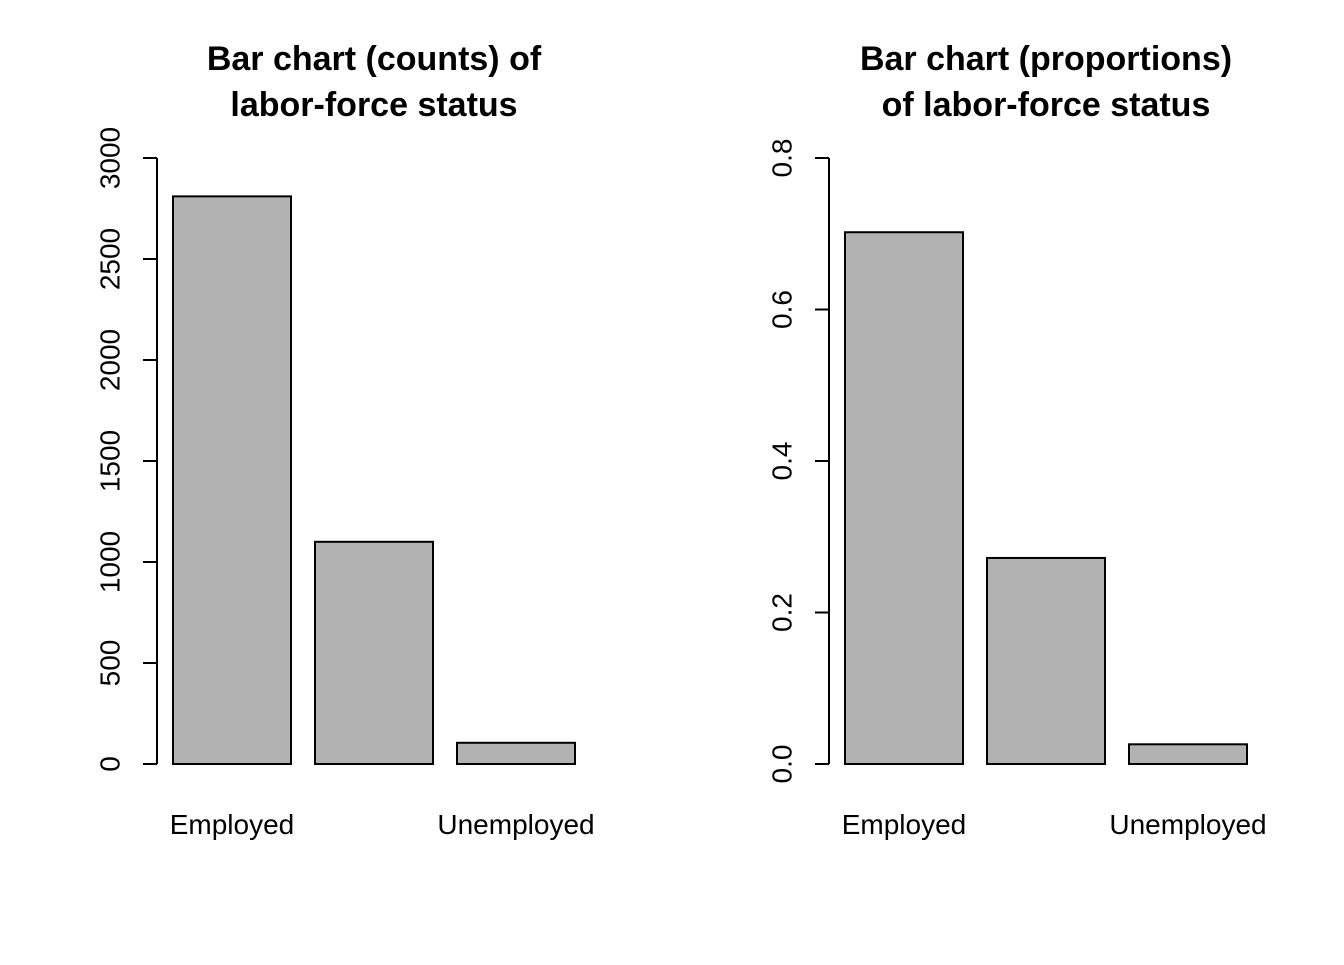 This screenshot has height=965, width=1344. I want to click on chart-title-line-1: Bar chart (proportions), so click(1046, 59).